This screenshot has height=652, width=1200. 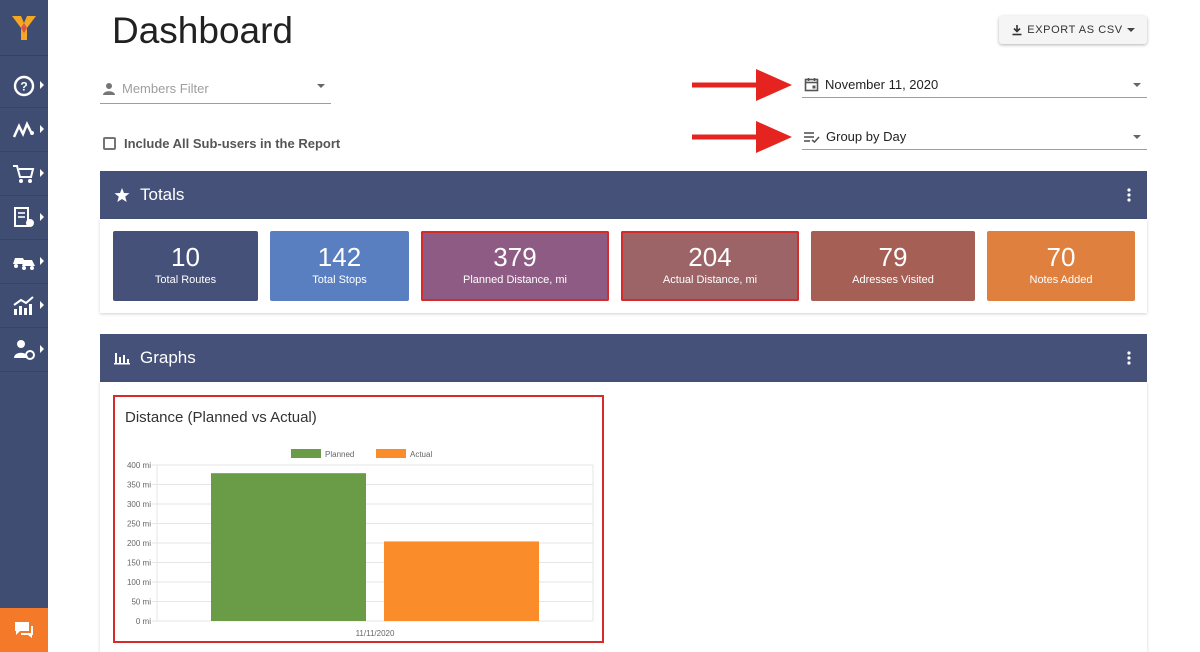 I want to click on document-location-icon, so click(x=24, y=216).